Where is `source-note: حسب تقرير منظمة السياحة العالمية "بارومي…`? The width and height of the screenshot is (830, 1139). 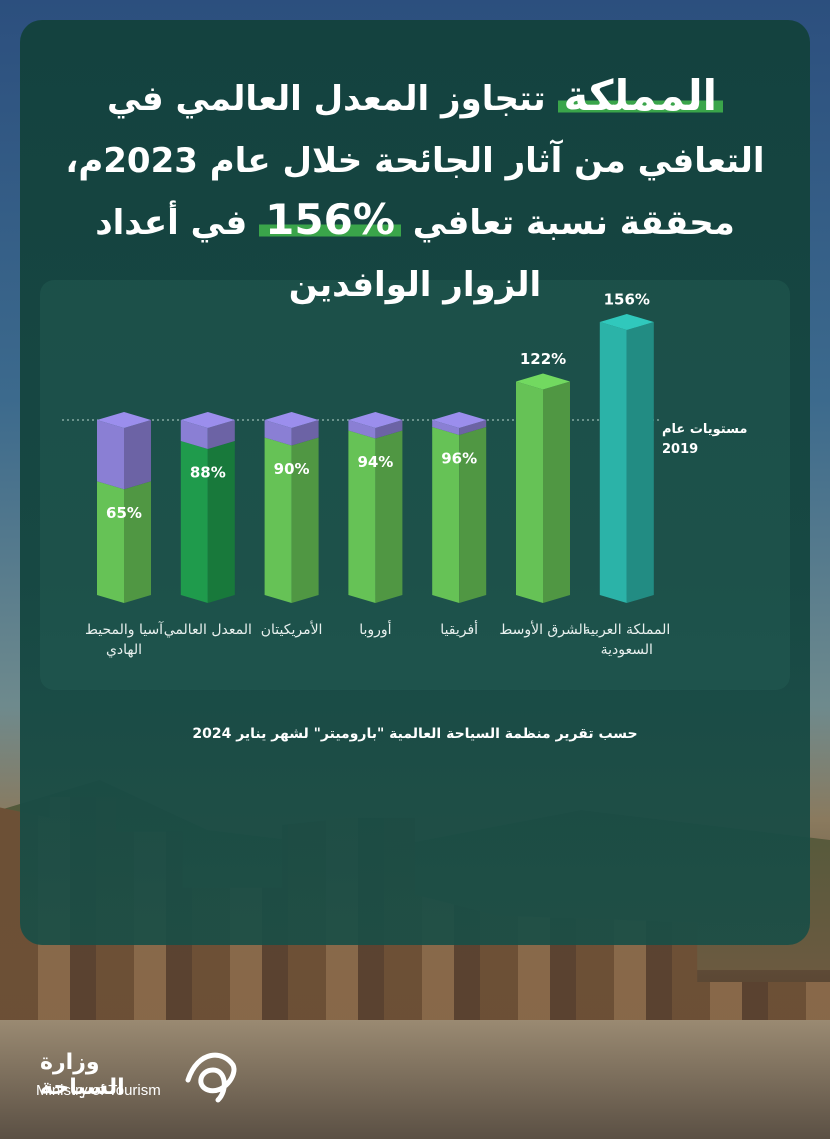
source-note: حسب تقرير منظمة السياحة العالمية "بارومي… is located at coordinates (415, 734).